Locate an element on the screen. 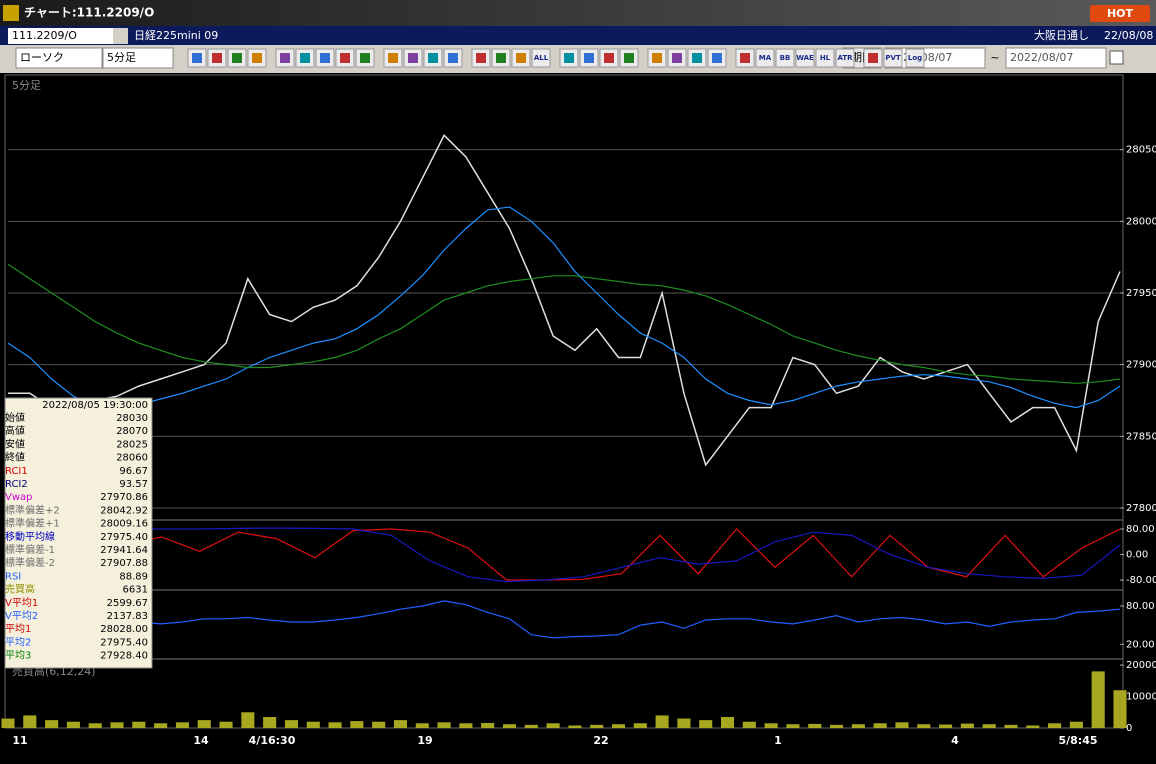  series-line is located at coordinates (564, 619).